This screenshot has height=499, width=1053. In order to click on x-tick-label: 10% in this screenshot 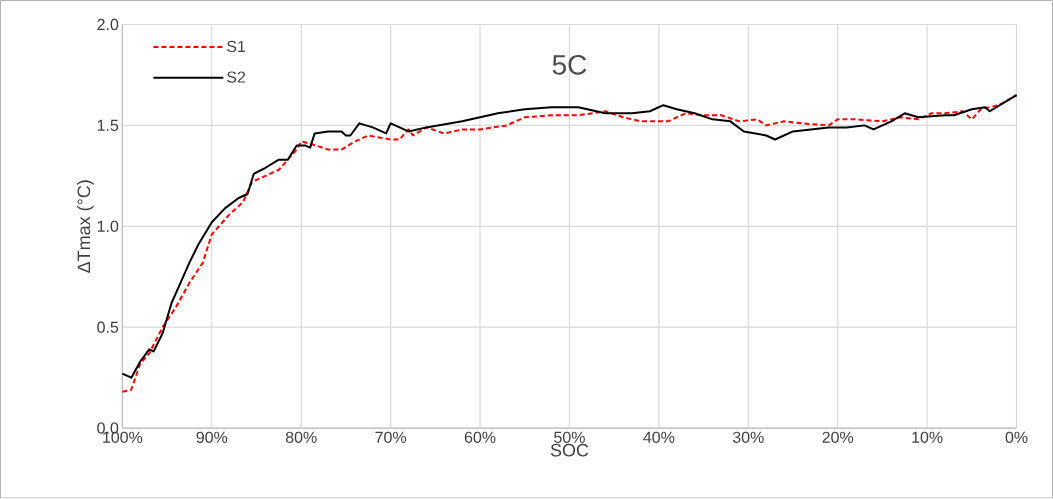, I will do `click(927, 437)`.